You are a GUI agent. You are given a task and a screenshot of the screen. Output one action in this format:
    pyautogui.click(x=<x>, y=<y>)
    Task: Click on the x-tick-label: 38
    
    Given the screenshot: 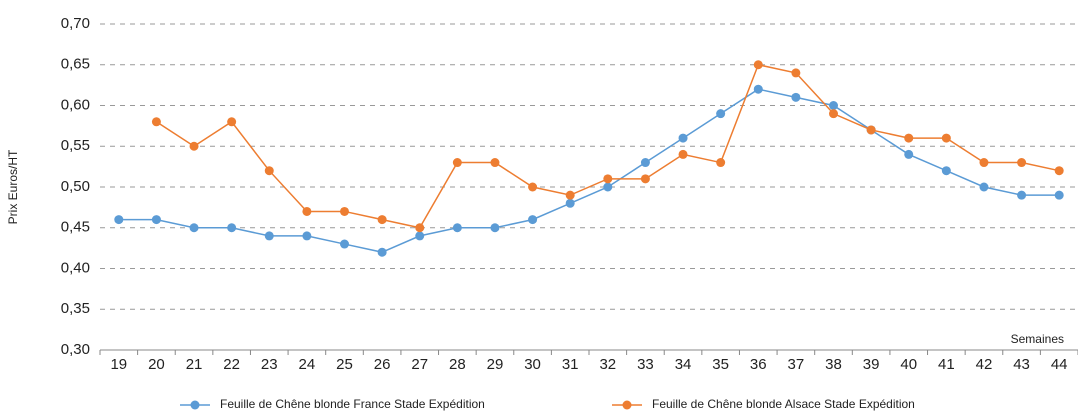 What is the action you would take?
    pyautogui.click(x=833, y=364)
    